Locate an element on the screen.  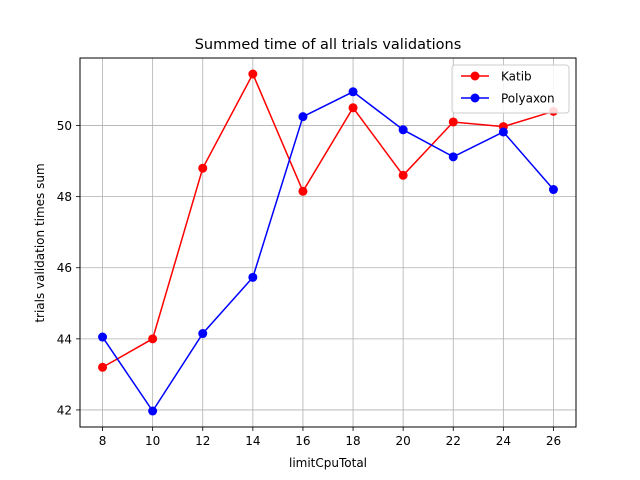
x-tick-label: 10 is located at coordinates (152, 441).